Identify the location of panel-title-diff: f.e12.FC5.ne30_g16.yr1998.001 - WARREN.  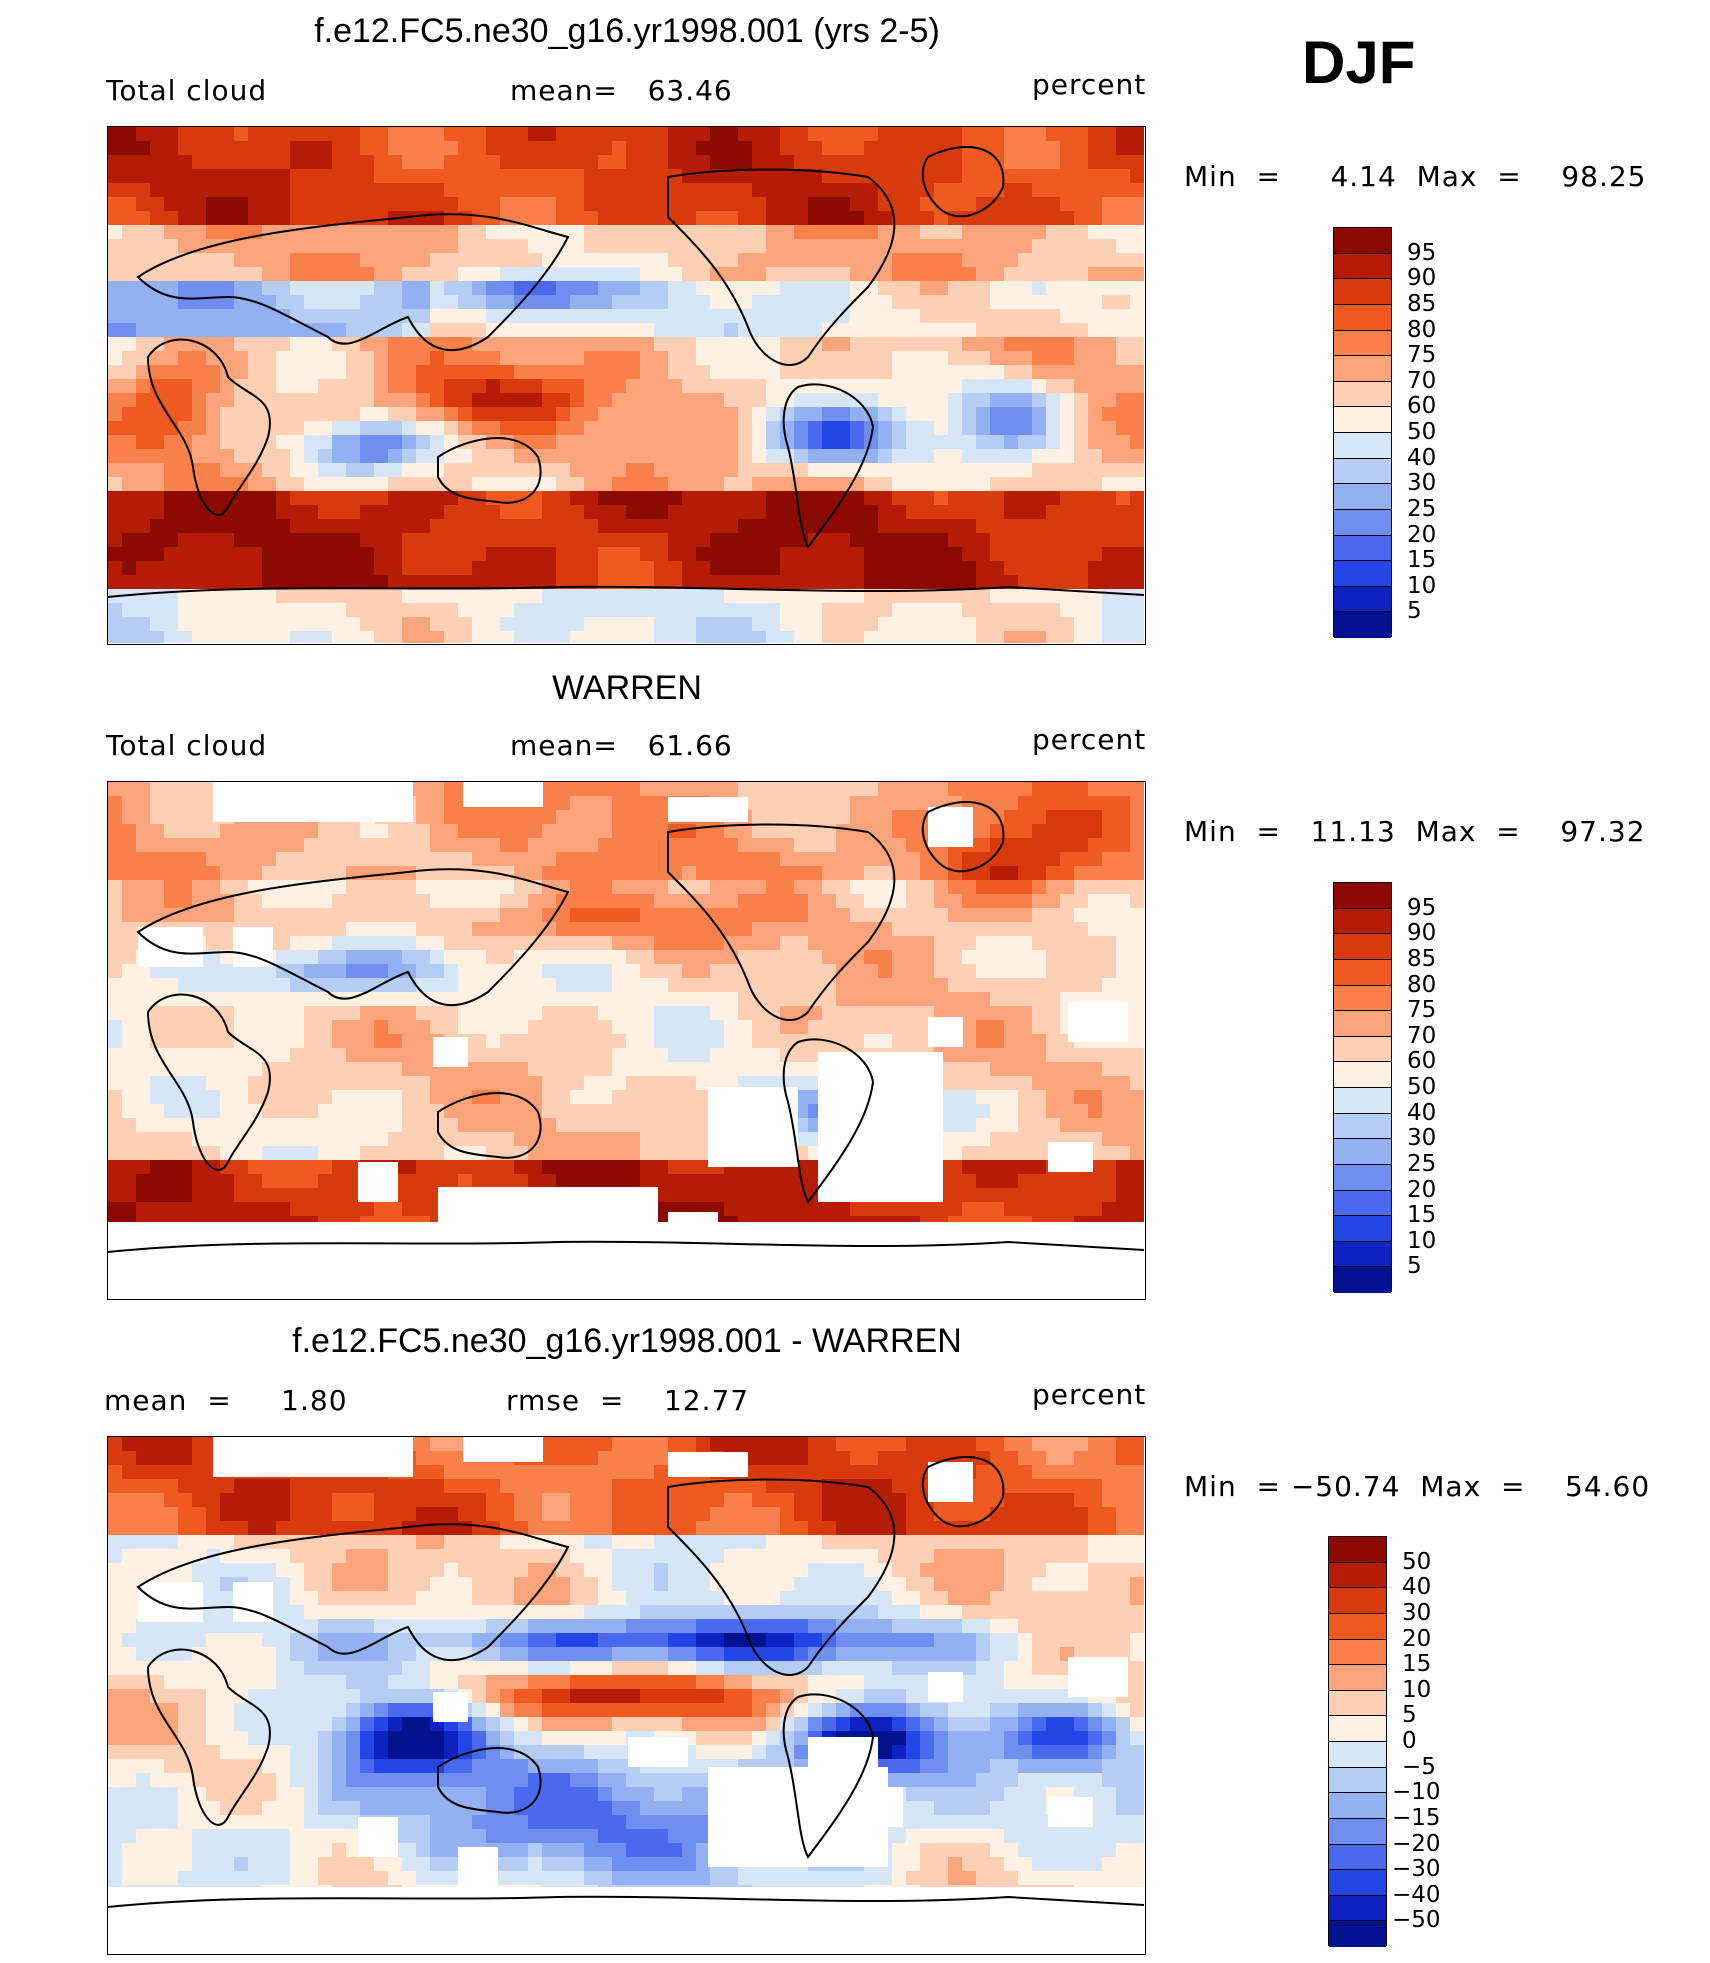
(627, 1341).